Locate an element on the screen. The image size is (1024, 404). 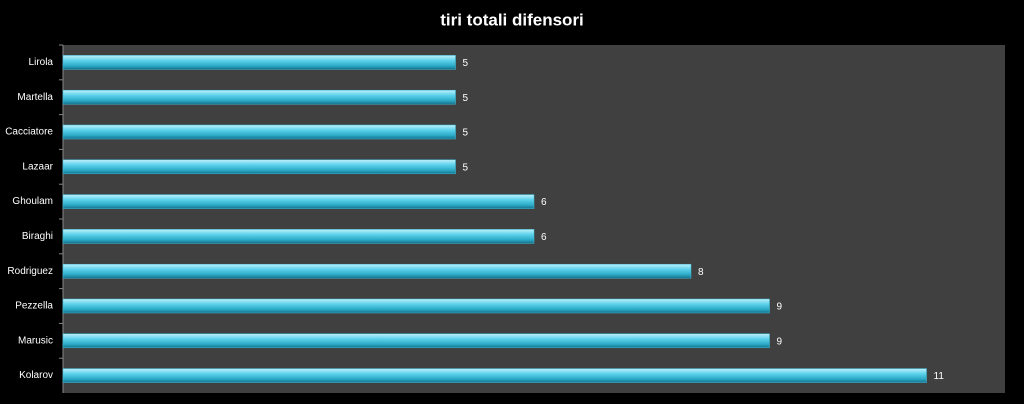
y-tick-label: Ghoulam is located at coordinates (32, 201).